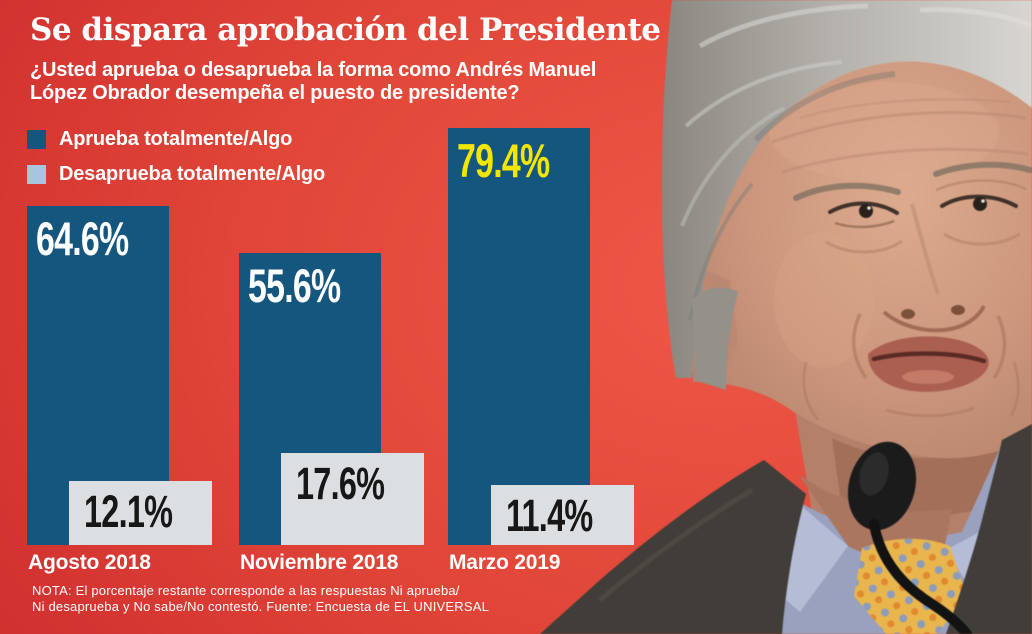  Describe the element at coordinates (847, 191) in the screenshot. I see `eyebrow` at that location.